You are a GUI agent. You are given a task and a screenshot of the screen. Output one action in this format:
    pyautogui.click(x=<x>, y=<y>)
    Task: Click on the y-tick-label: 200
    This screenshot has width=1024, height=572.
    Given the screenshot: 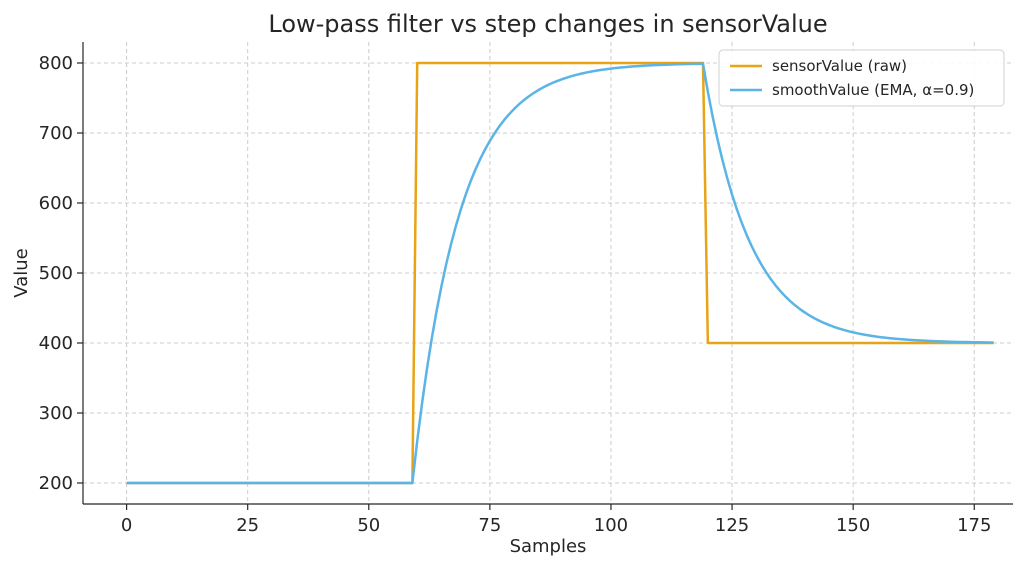 What is the action you would take?
    pyautogui.click(x=56, y=483)
    